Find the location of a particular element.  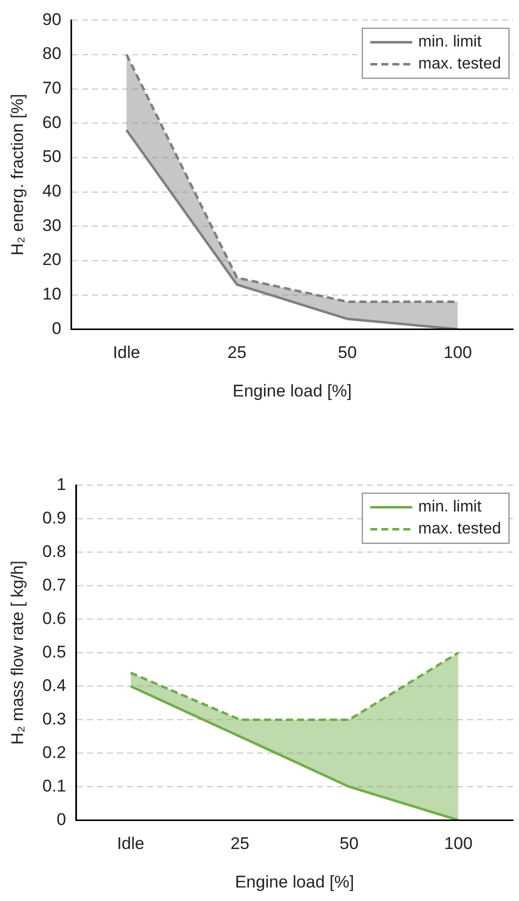

y-axis-title: H₂ mass flow rate [ kg/h] is located at coordinates (17, 652).